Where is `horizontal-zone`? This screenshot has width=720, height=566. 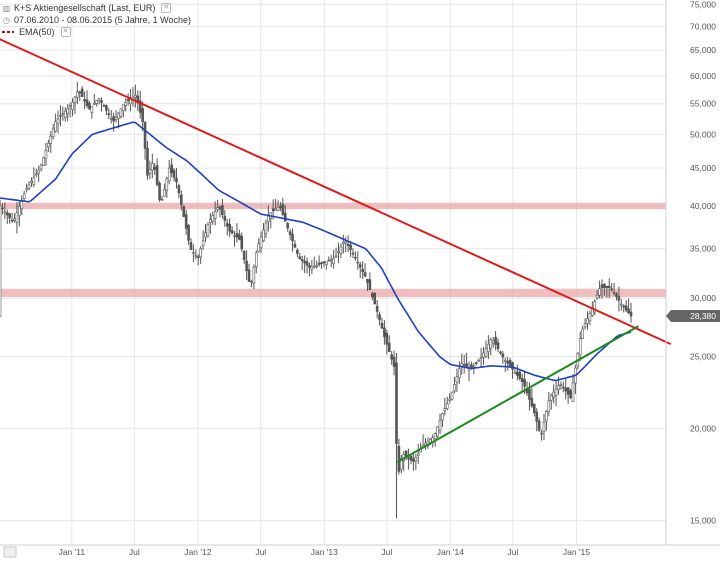 horizontal-zone is located at coordinates (333, 293).